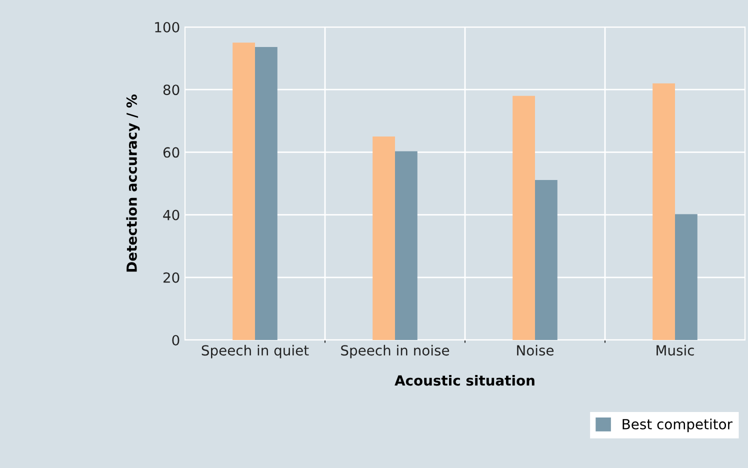 This screenshot has height=468, width=748. Describe the element at coordinates (171, 90) in the screenshot. I see `y-tick-label: 80` at that location.